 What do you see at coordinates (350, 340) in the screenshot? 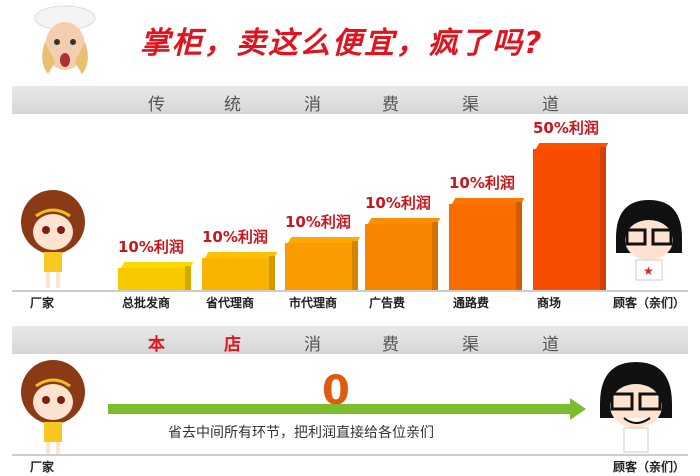
I see `store-channel-header: 本 店 消 费 渠 道` at bounding box center [350, 340].